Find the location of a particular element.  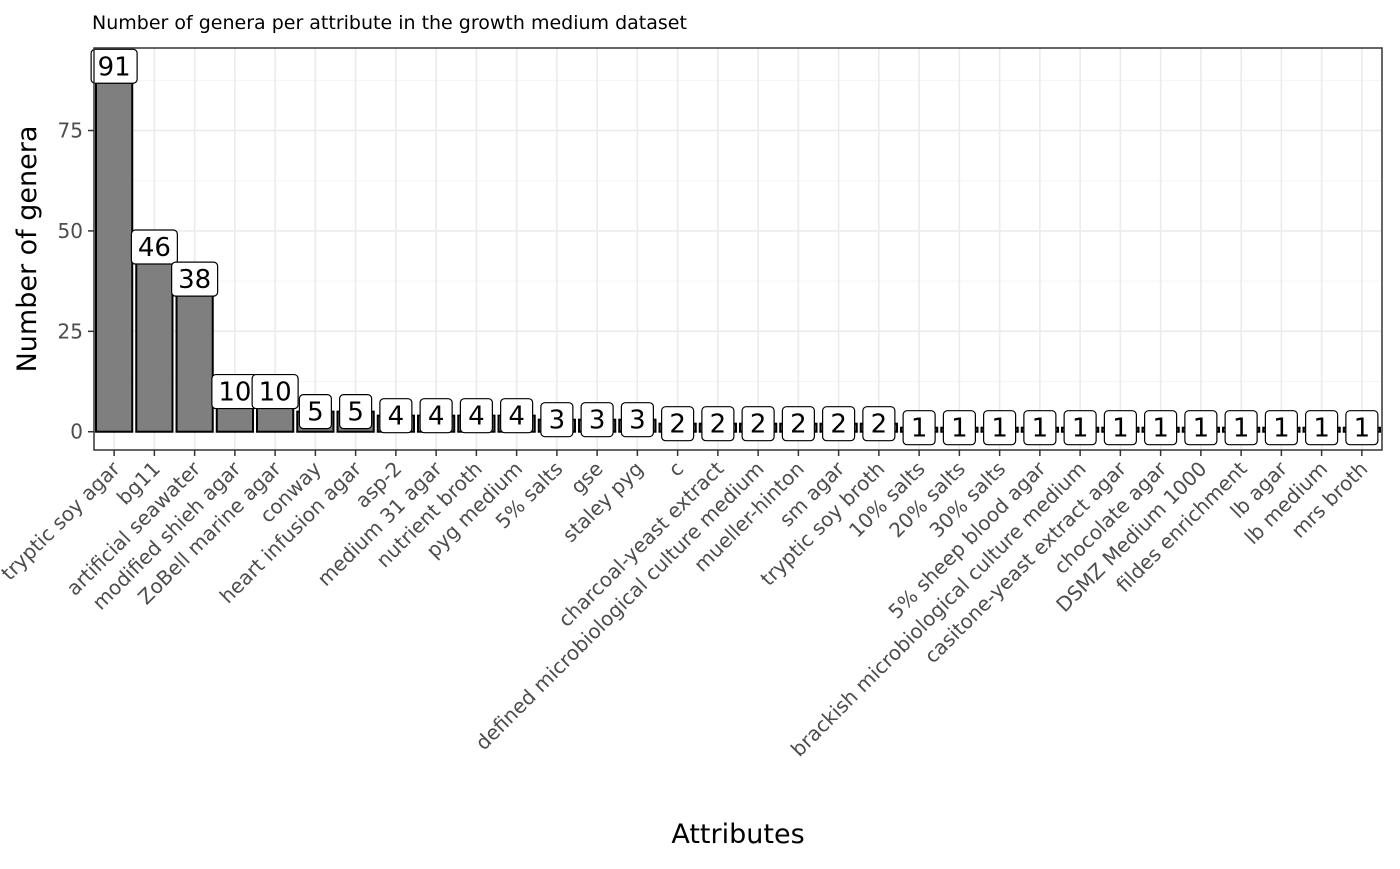

y-tick-label: 75 is located at coordinates (70, 131).